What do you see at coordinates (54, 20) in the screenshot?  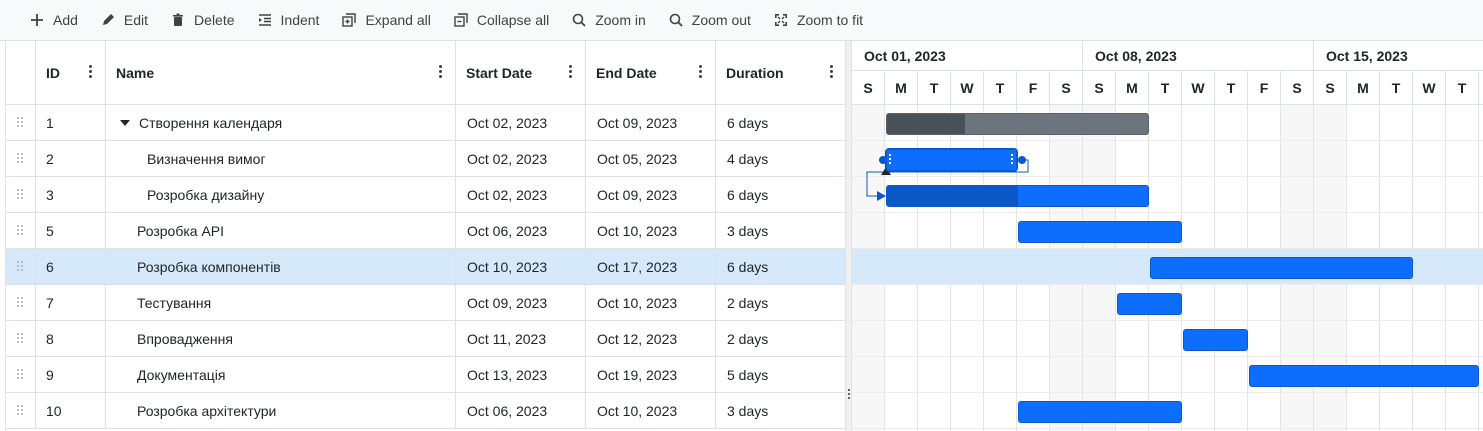 I see `add-button: Add` at bounding box center [54, 20].